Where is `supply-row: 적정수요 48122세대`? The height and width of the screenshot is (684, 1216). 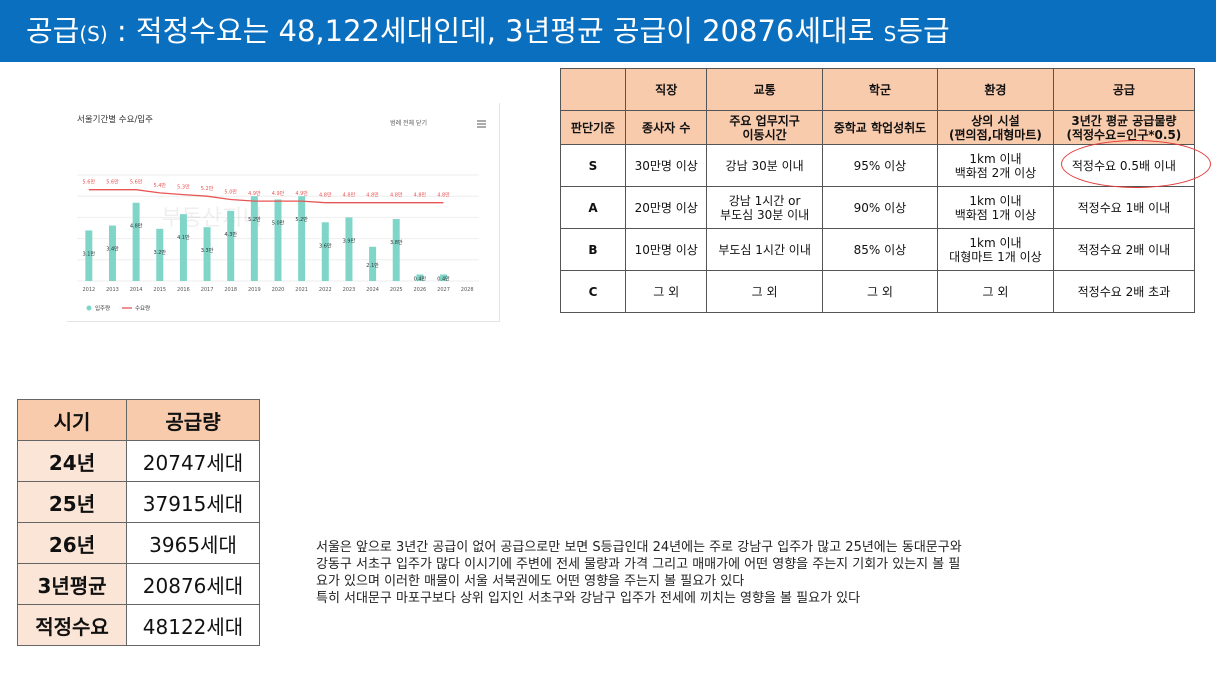
supply-row: 적정수요 48122세대 is located at coordinates (138, 625).